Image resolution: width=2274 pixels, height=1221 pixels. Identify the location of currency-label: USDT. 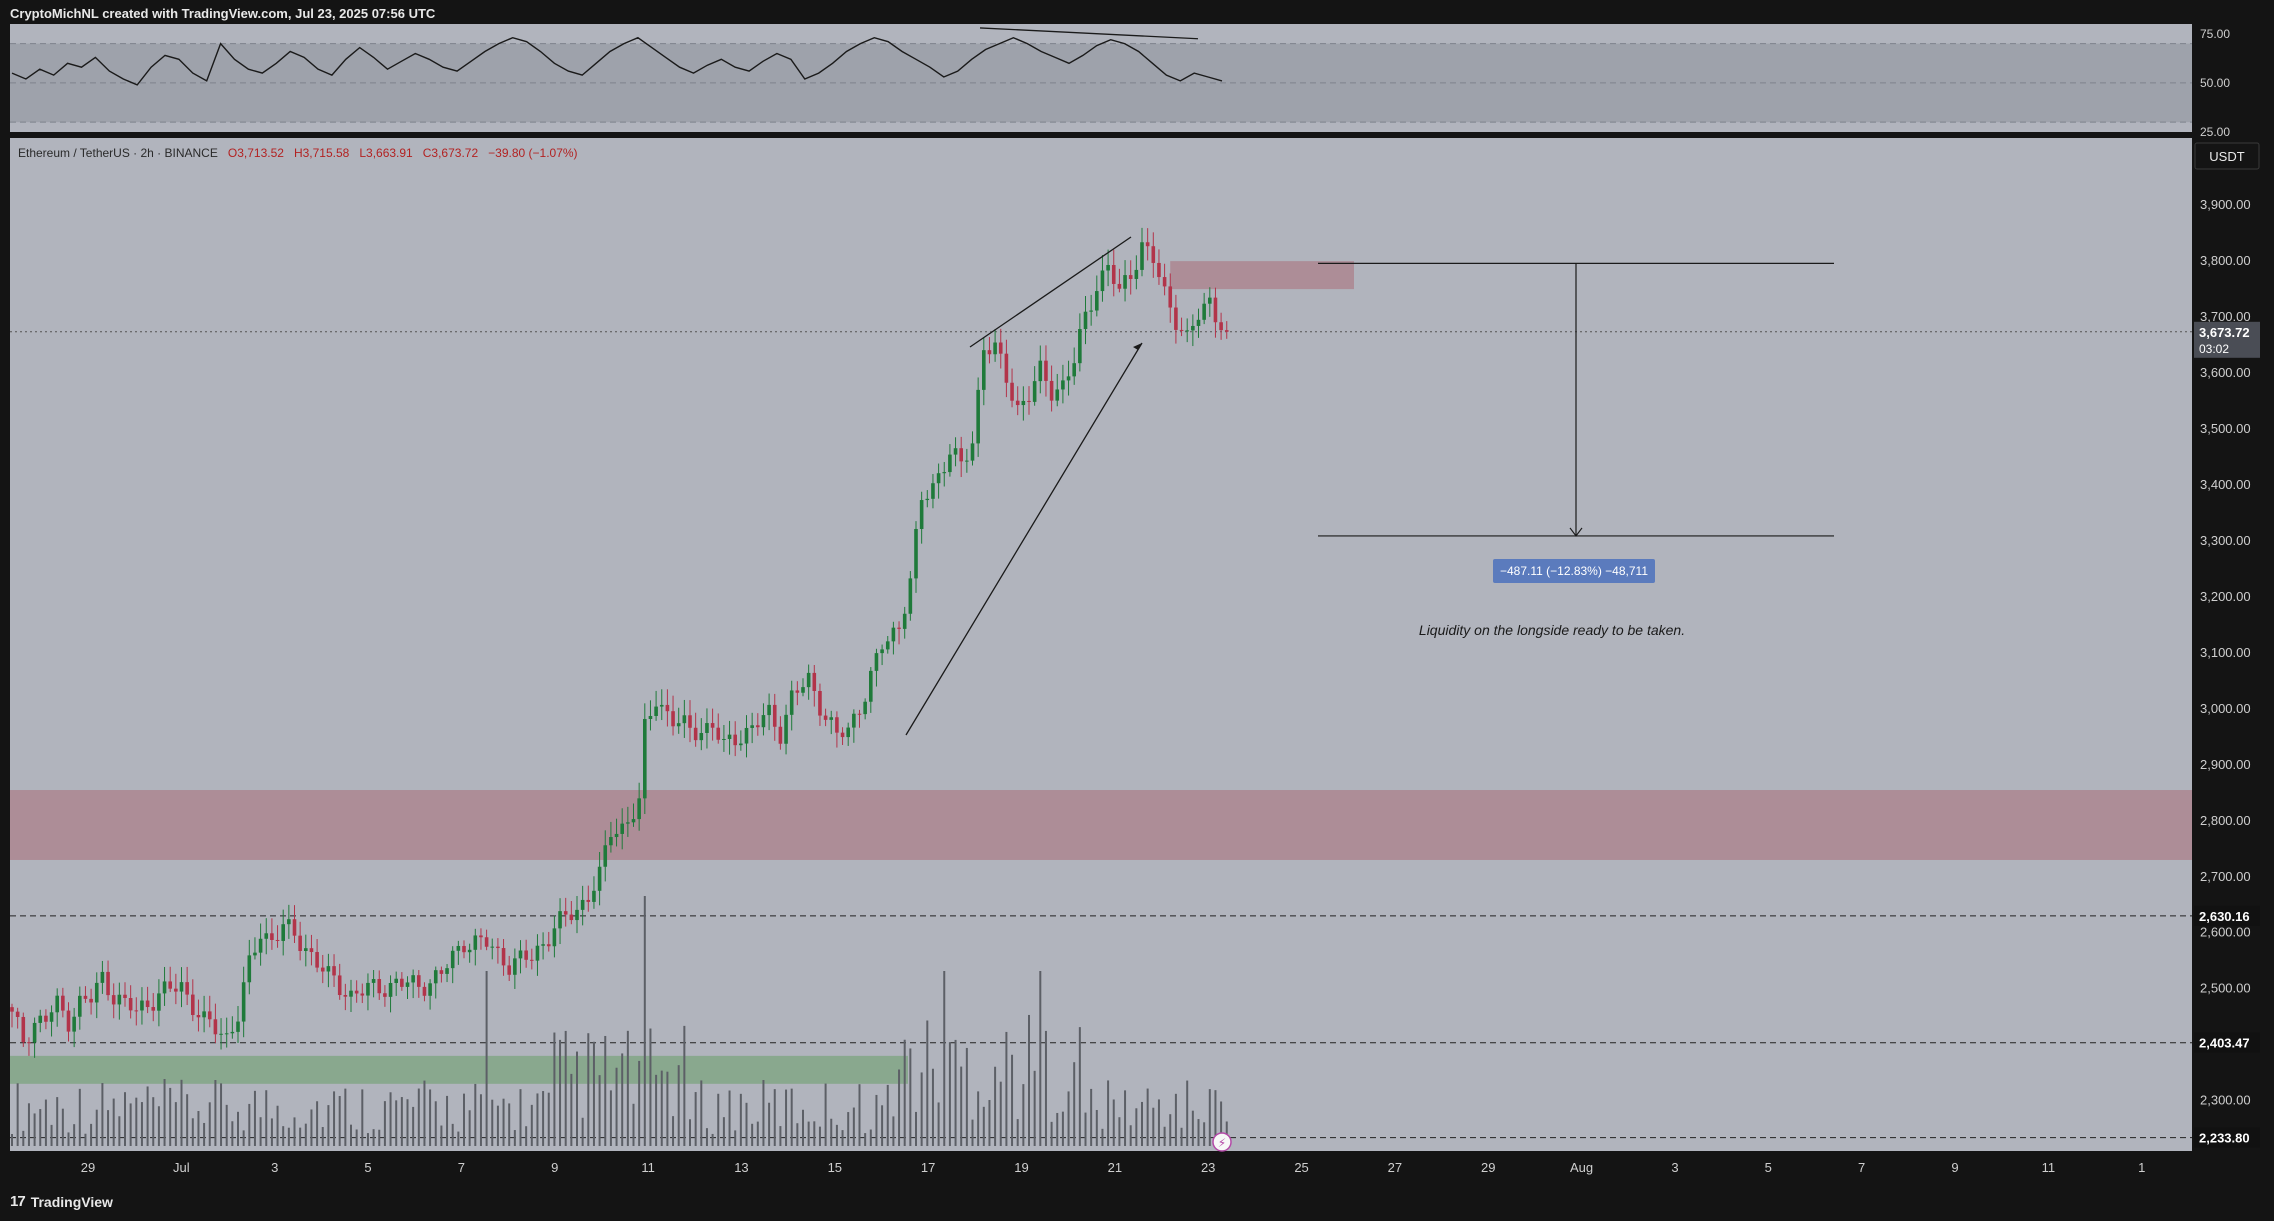
(2226, 156).